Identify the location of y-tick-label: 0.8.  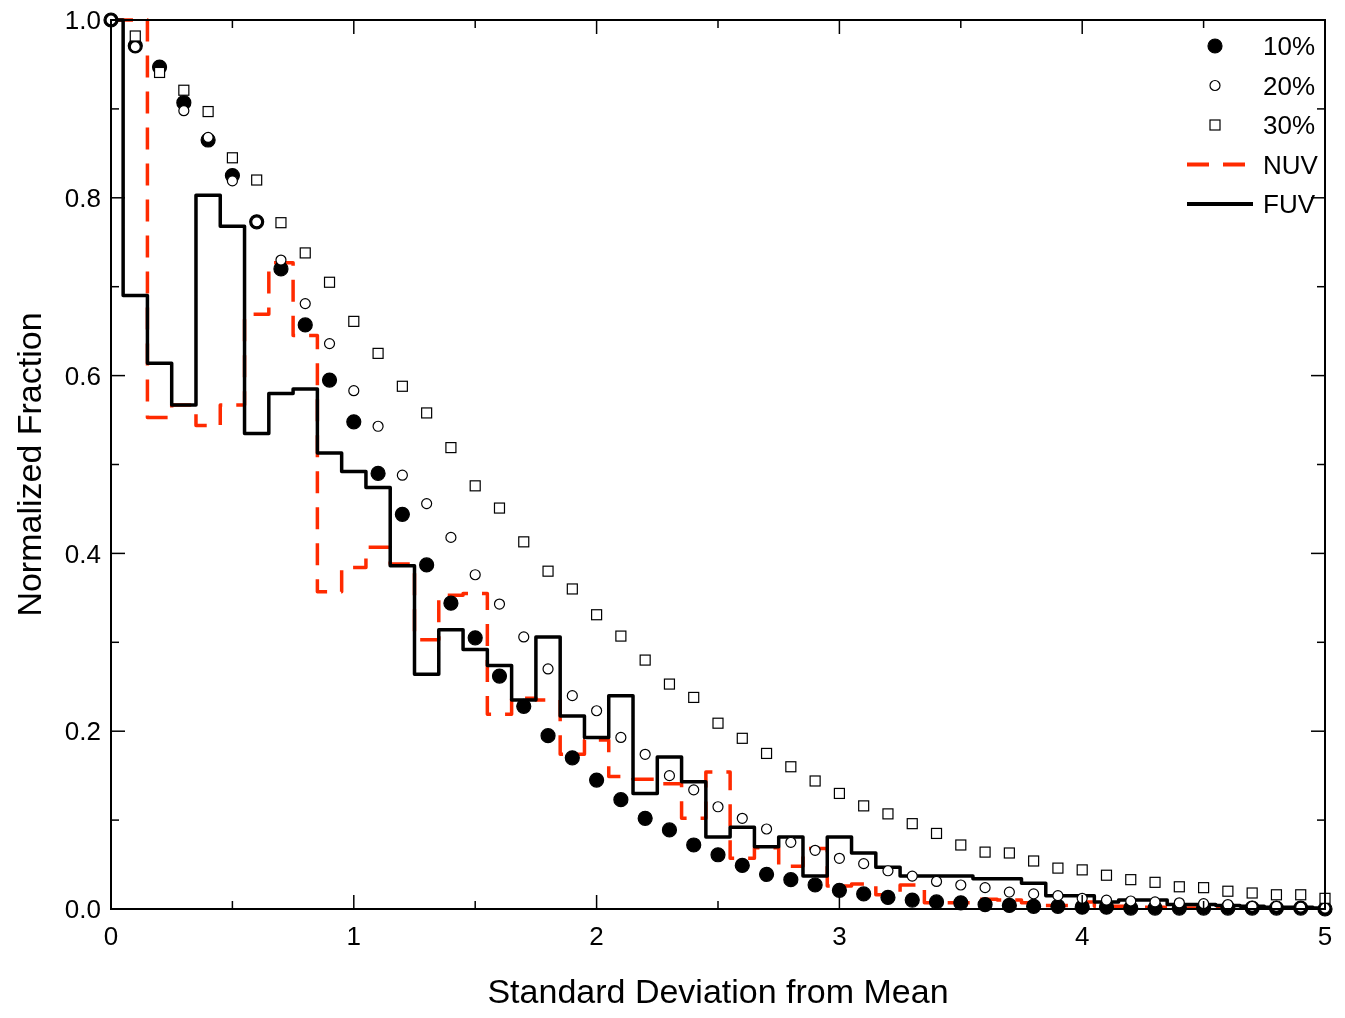
(82, 197).